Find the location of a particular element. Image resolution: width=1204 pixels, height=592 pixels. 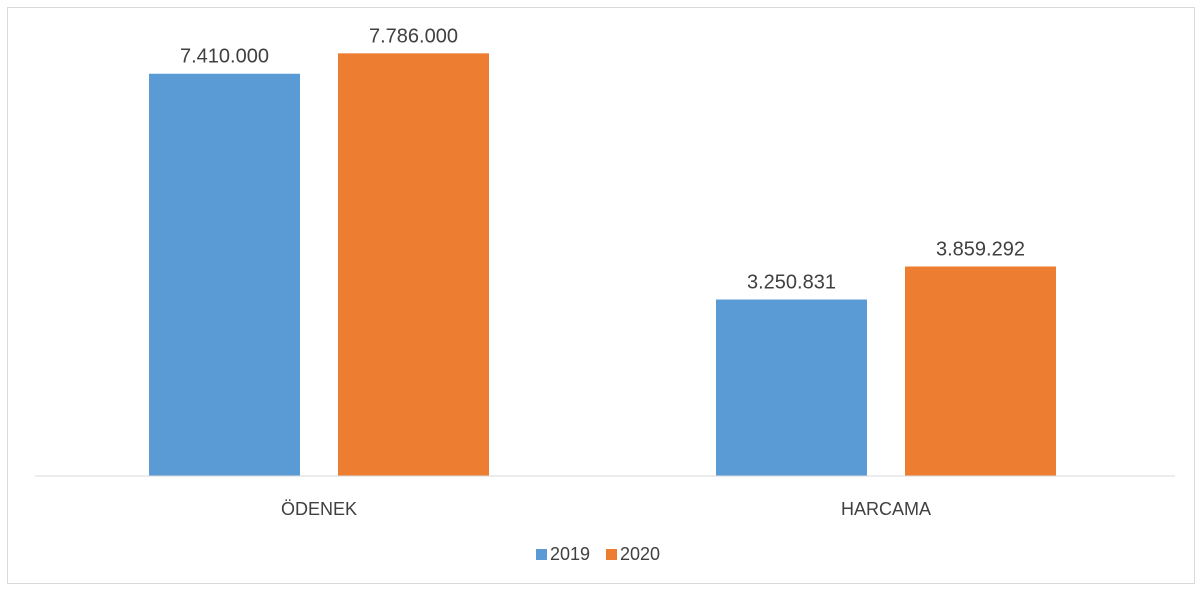

category-label-0: ÖDENEK is located at coordinates (319, 509).